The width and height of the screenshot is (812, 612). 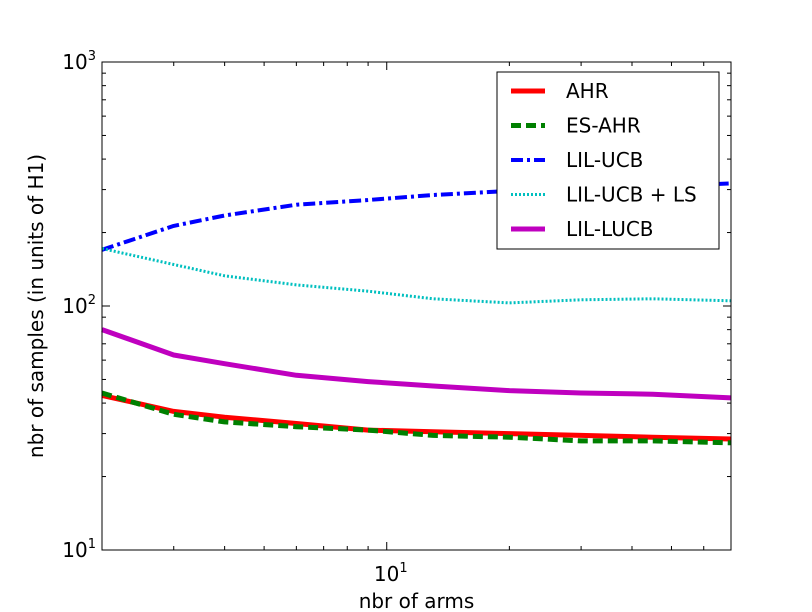 I want to click on x-axis-label: nbr of arms, so click(x=417, y=600).